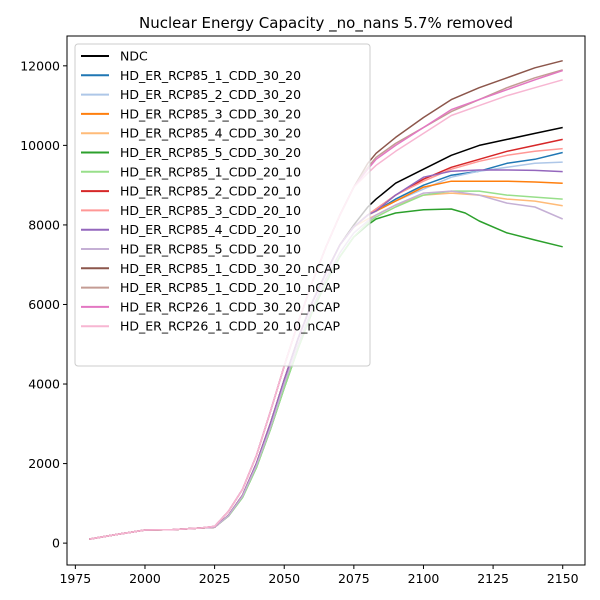  I want to click on x-tick-label: 2050, so click(284, 578).